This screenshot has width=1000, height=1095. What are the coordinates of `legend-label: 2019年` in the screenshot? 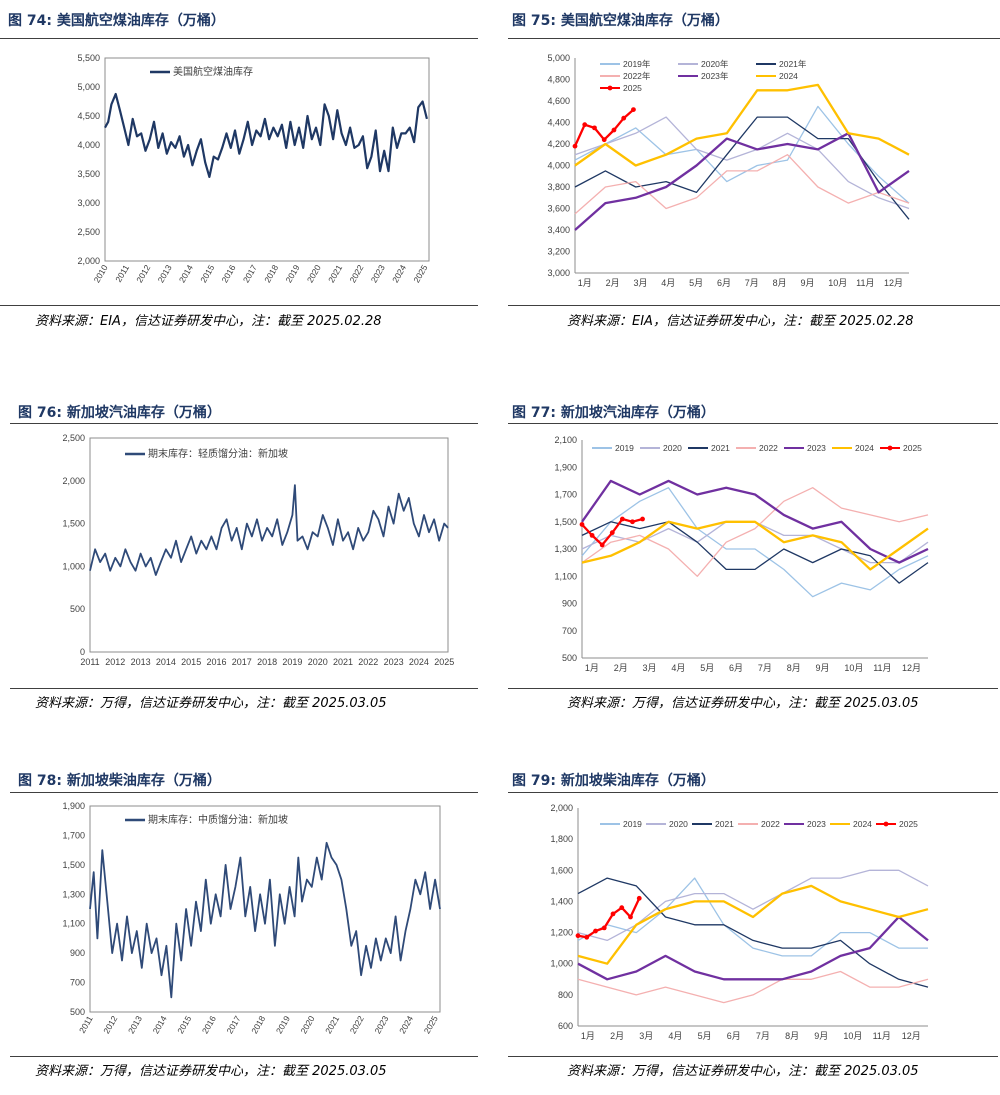 It's located at (637, 64).